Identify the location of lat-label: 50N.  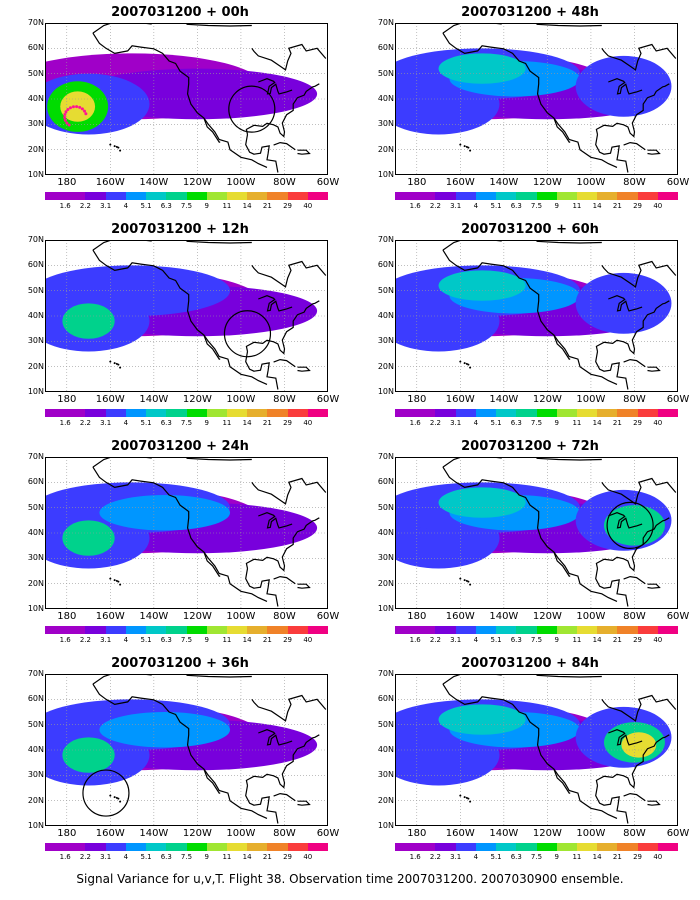
(35, 507).